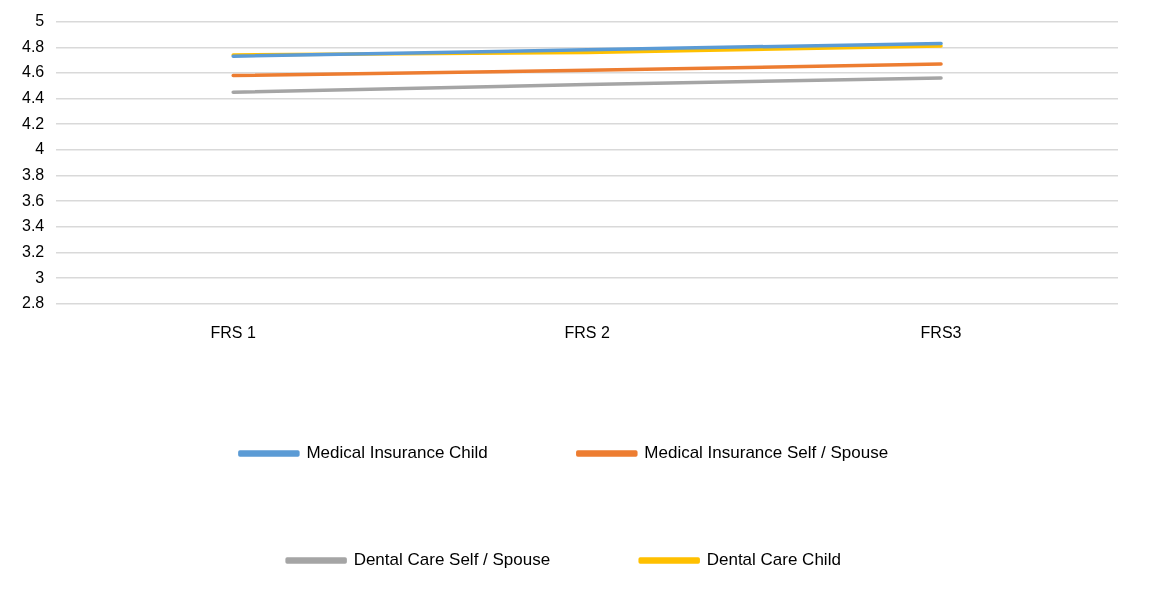 This screenshot has height=589, width=1156. I want to click on x-tick-label: FRS 1, so click(233, 332).